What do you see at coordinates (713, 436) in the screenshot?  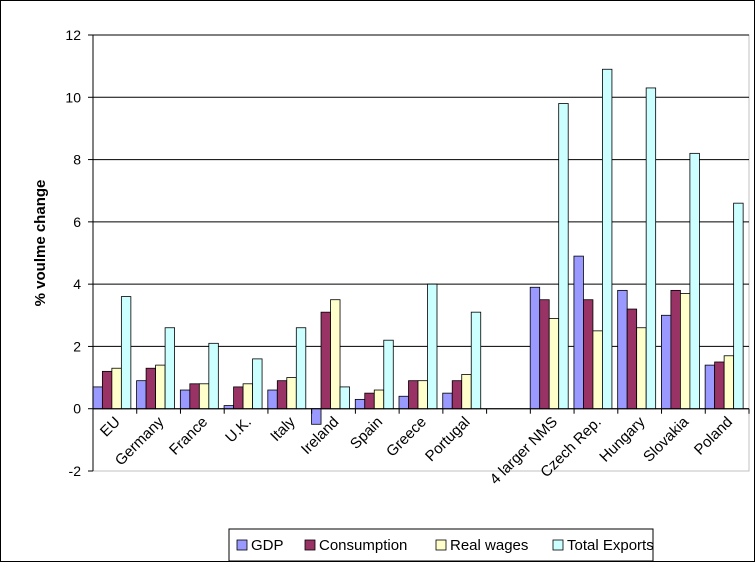 I see `x-category-label: Poland` at bounding box center [713, 436].